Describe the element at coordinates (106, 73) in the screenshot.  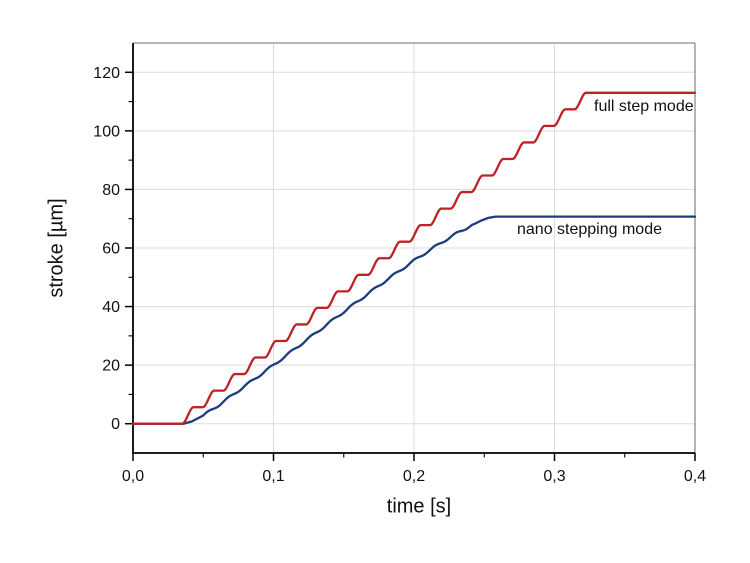
I see `y-tick-label: 120` at that location.